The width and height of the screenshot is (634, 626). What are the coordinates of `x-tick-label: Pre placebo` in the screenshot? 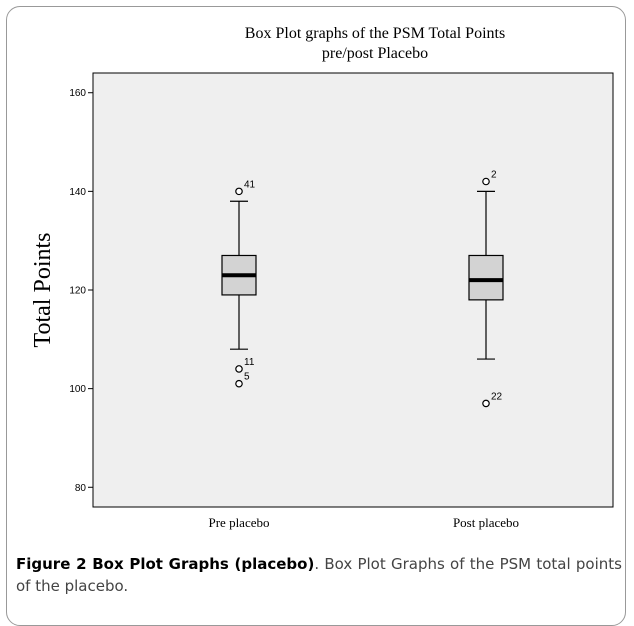 It's located at (238, 522).